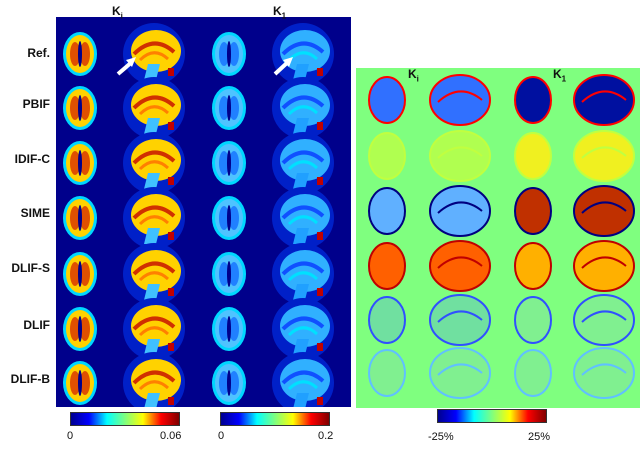 The image size is (640, 453). What do you see at coordinates (30, 268) in the screenshot?
I see `row-label-dlif-s: DLIF-S` at bounding box center [30, 268].